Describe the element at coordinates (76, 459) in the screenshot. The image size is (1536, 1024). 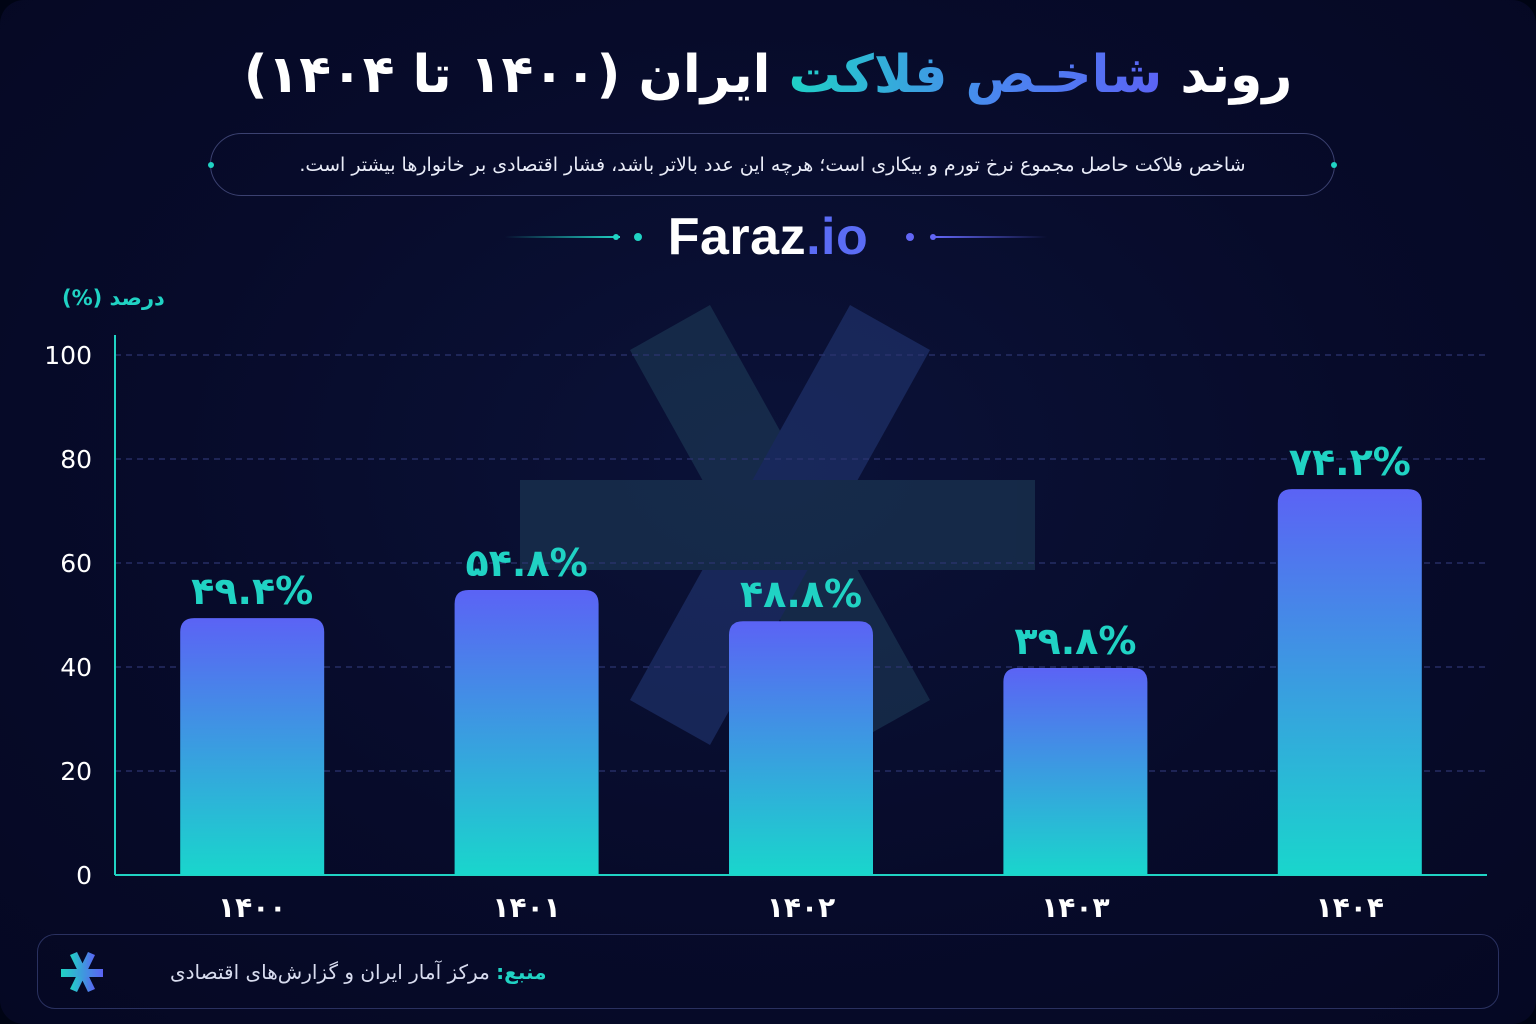
I see `y-tick-label: 80` at that location.